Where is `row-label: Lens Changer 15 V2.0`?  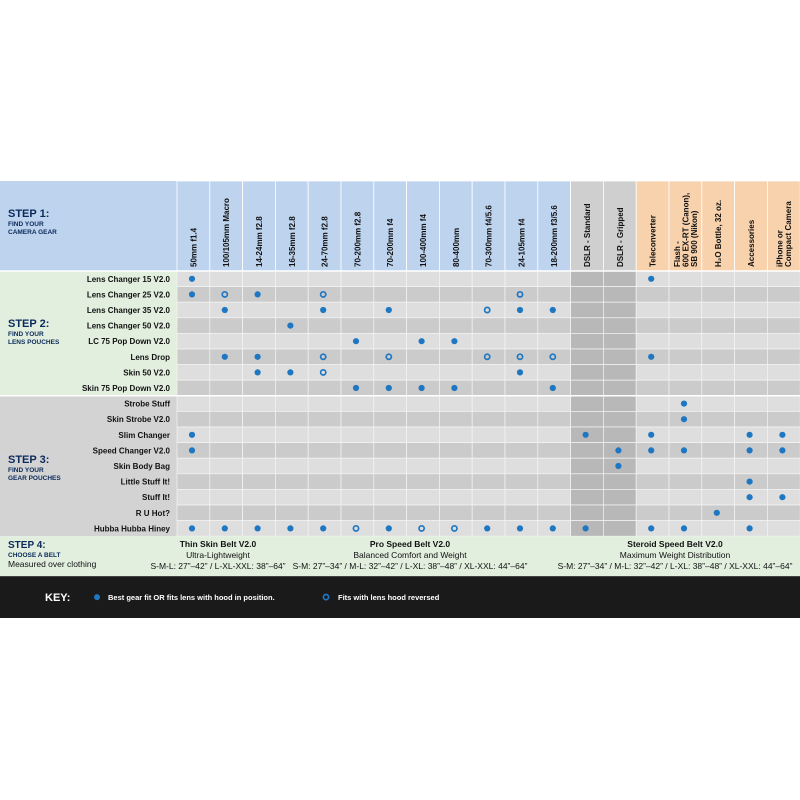
row-label: Lens Changer 15 V2.0 is located at coordinates (129, 279).